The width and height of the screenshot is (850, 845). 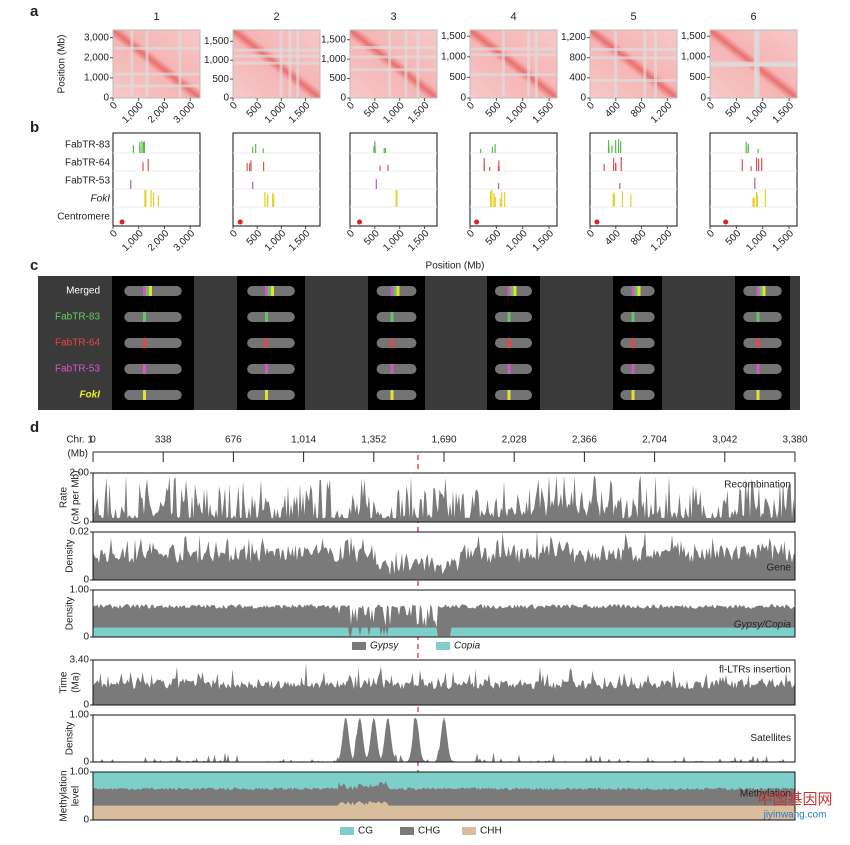 What do you see at coordinates (795, 815) in the screenshot?
I see `watermark: jiyinwang.com` at bounding box center [795, 815].